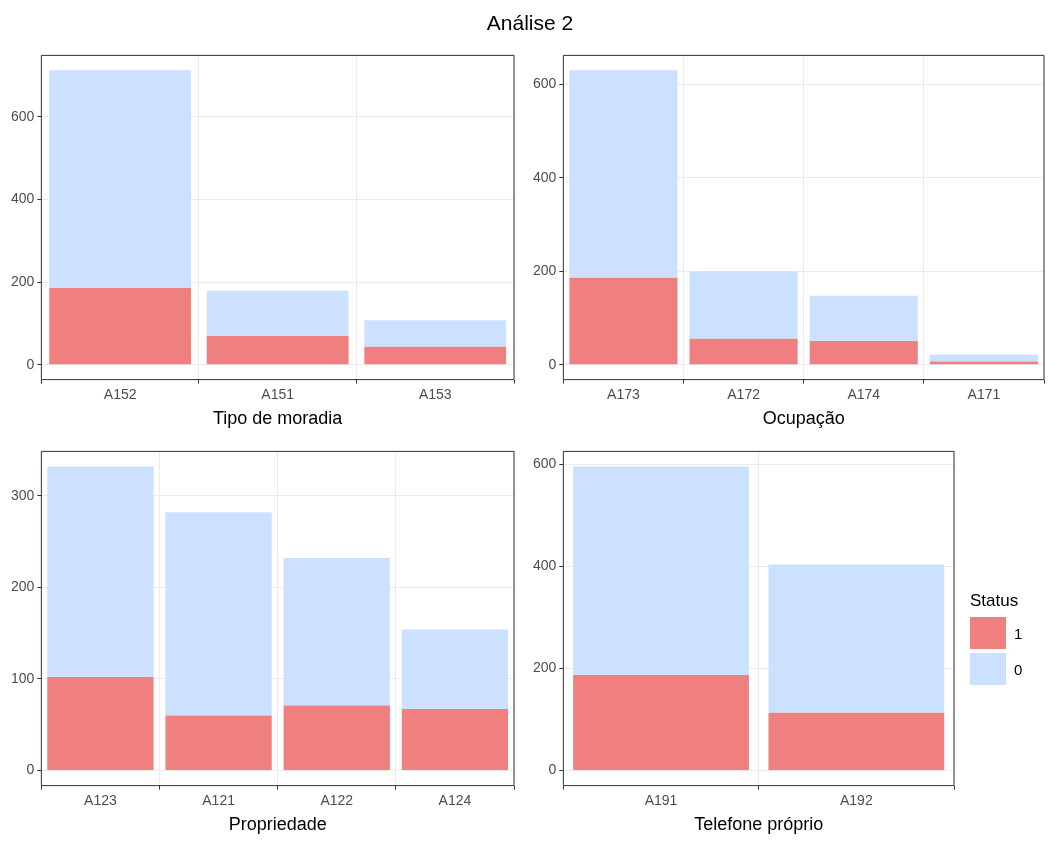  Describe the element at coordinates (744, 393) in the screenshot. I see `x-tick-label: A172` at that location.